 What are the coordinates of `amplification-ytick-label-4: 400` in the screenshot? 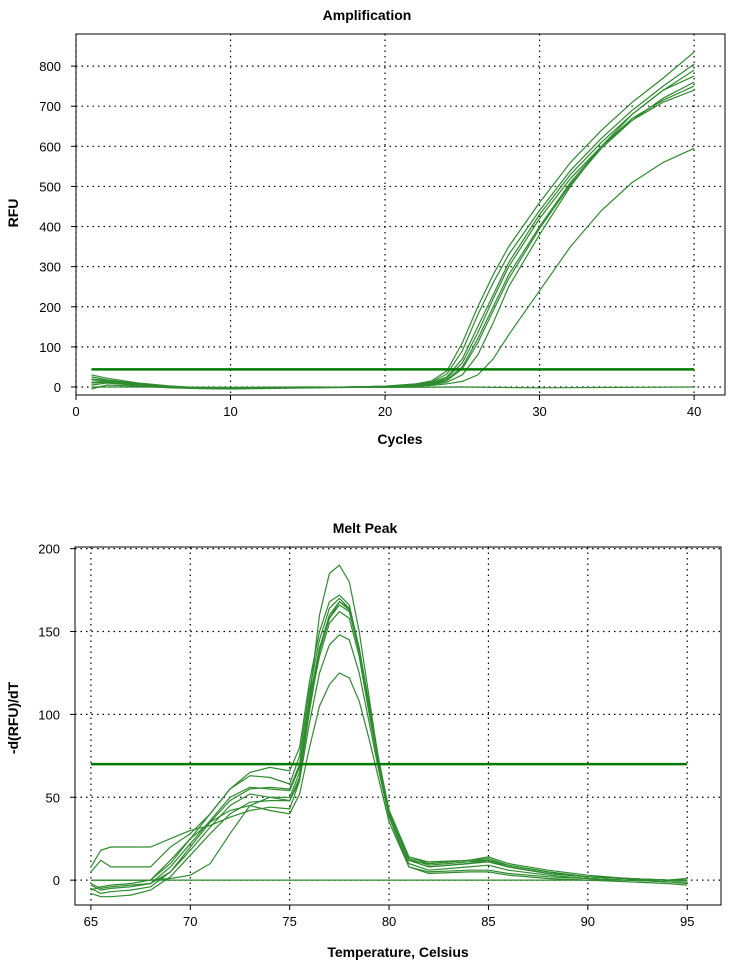 It's located at (50, 227).